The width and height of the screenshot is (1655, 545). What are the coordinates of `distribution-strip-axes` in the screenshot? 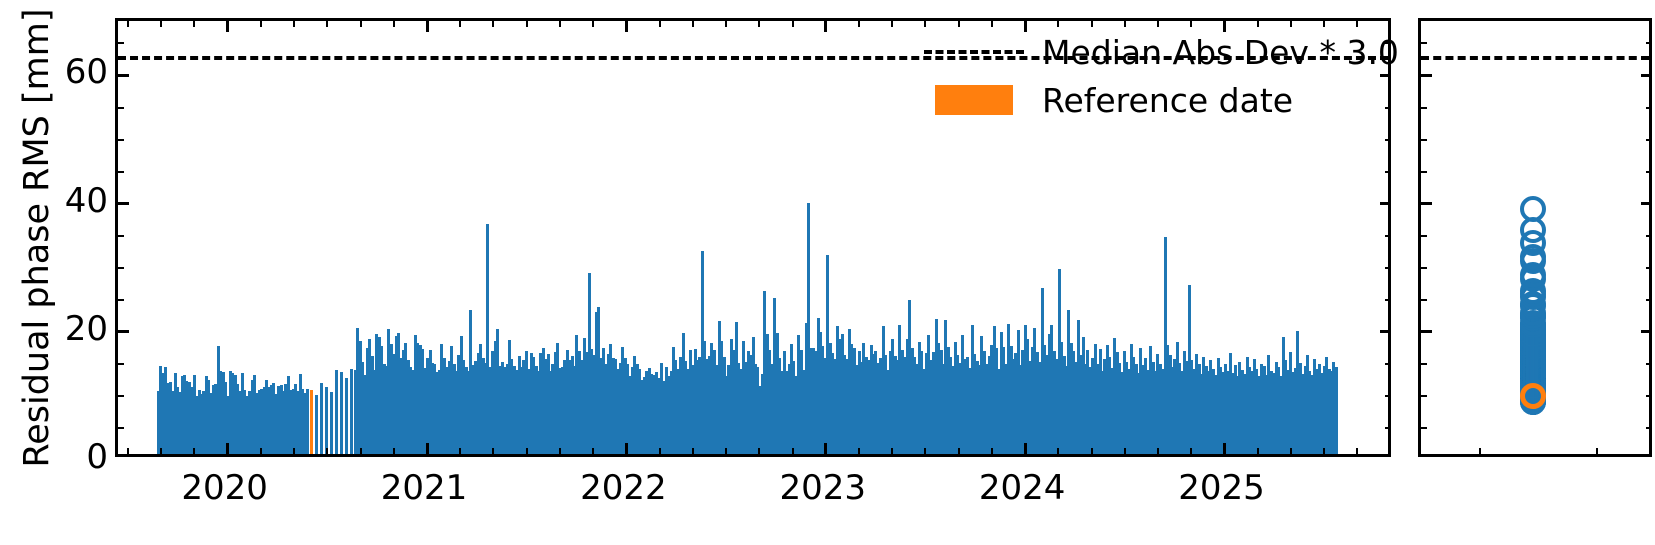 It's located at (1535, 237).